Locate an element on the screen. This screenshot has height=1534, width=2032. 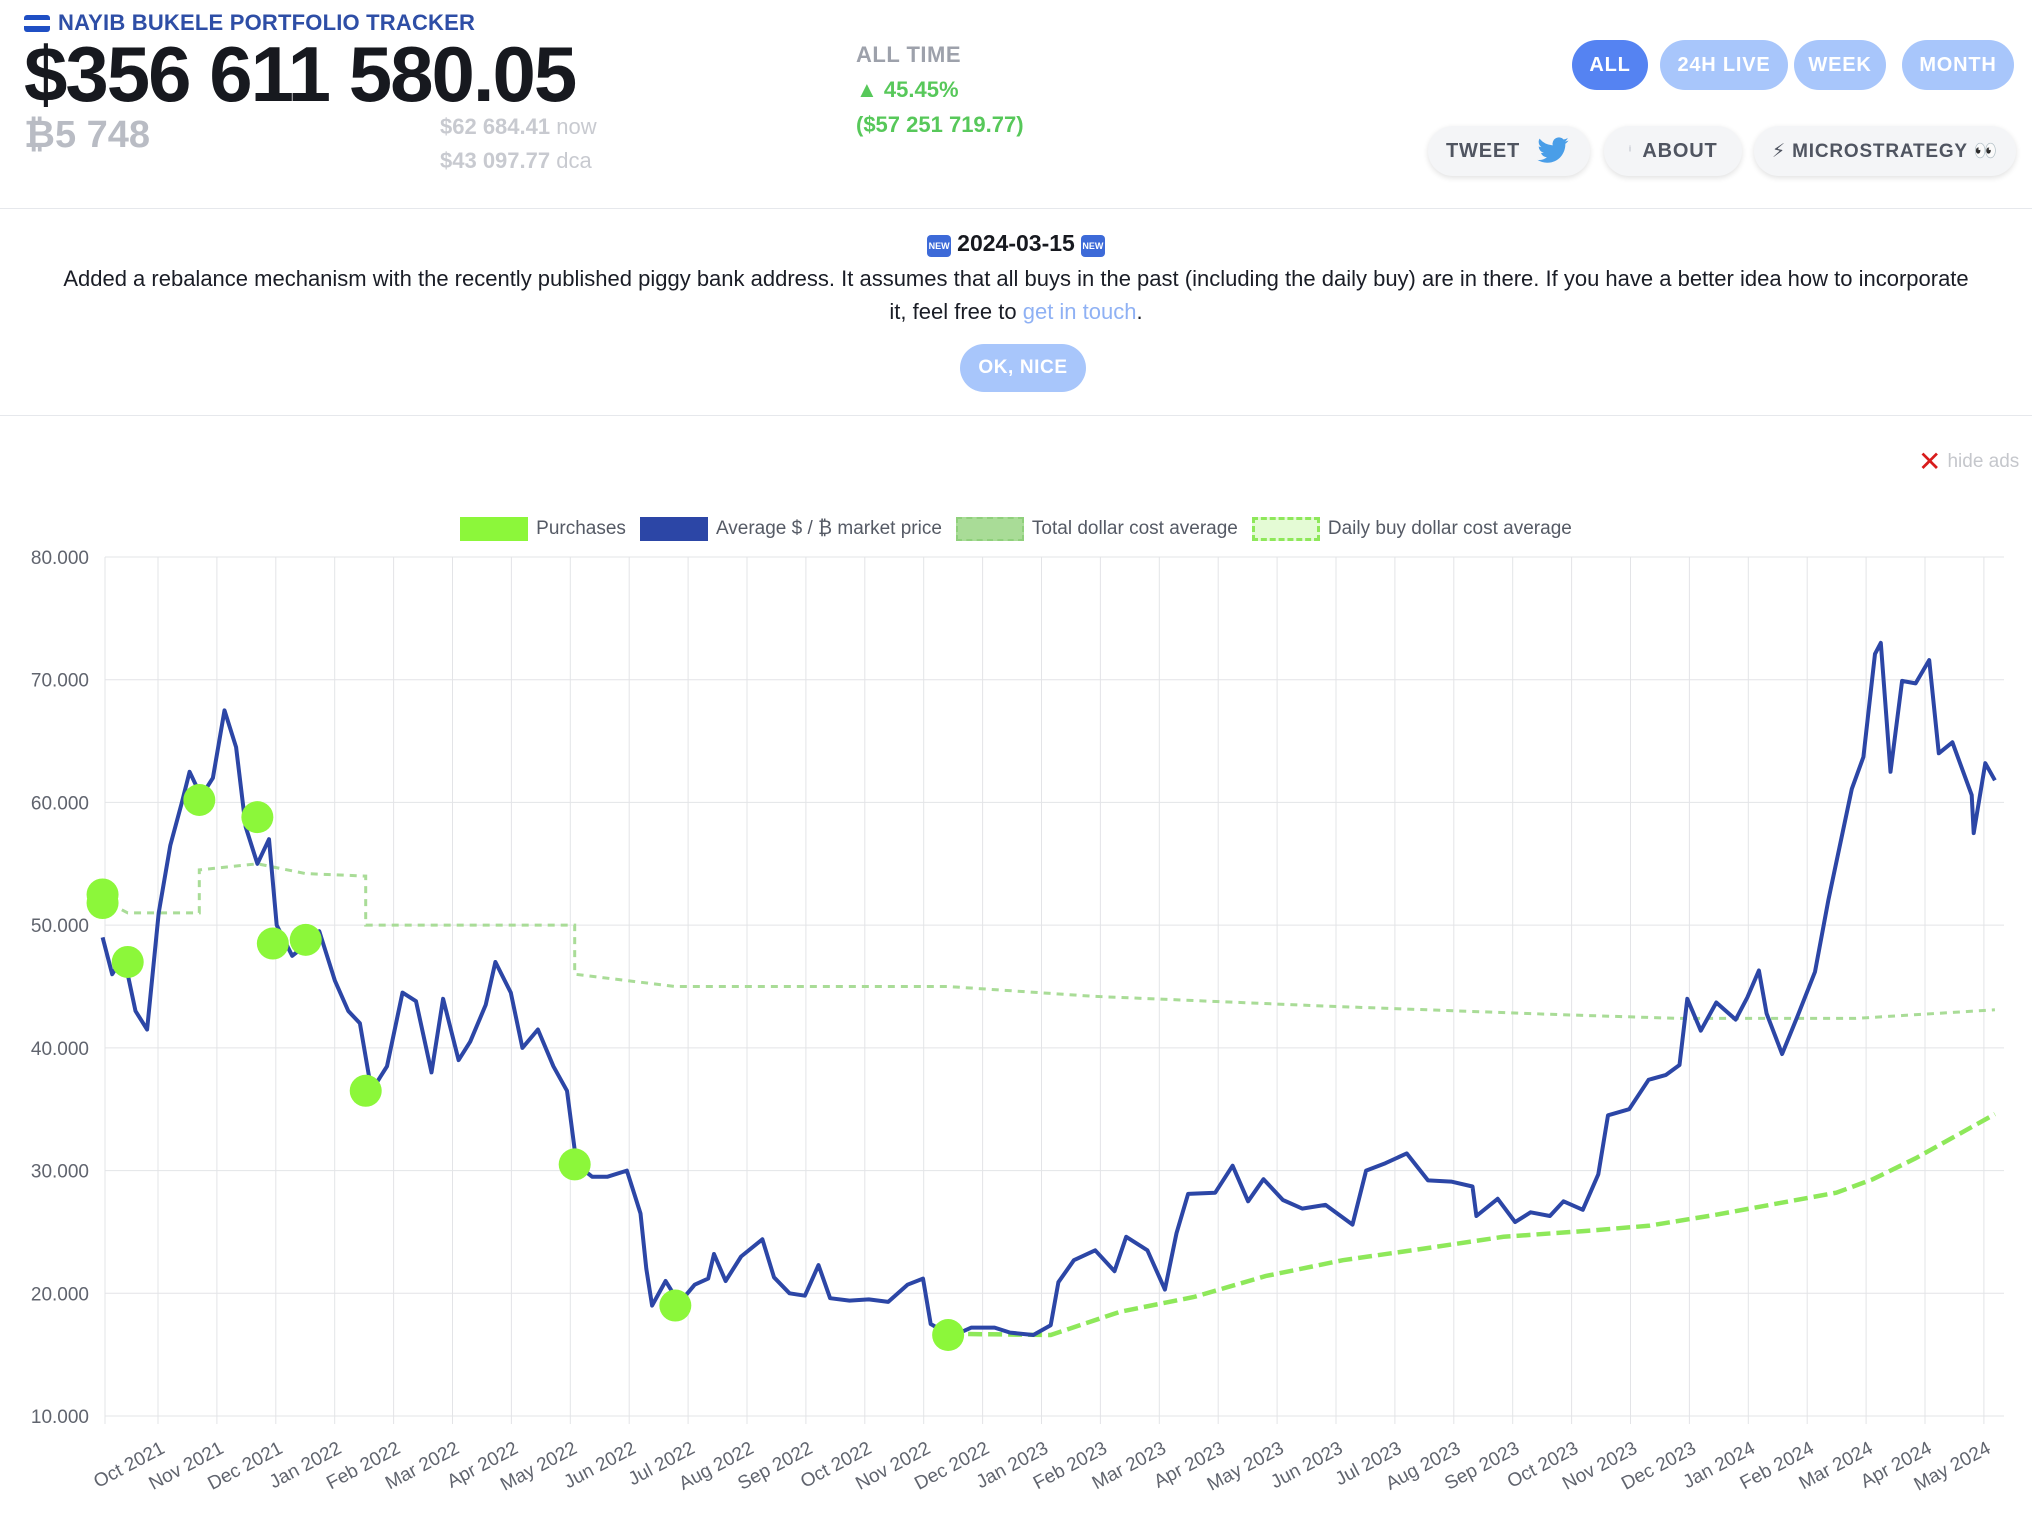
legend-purchases: Purchases is located at coordinates (543, 529).